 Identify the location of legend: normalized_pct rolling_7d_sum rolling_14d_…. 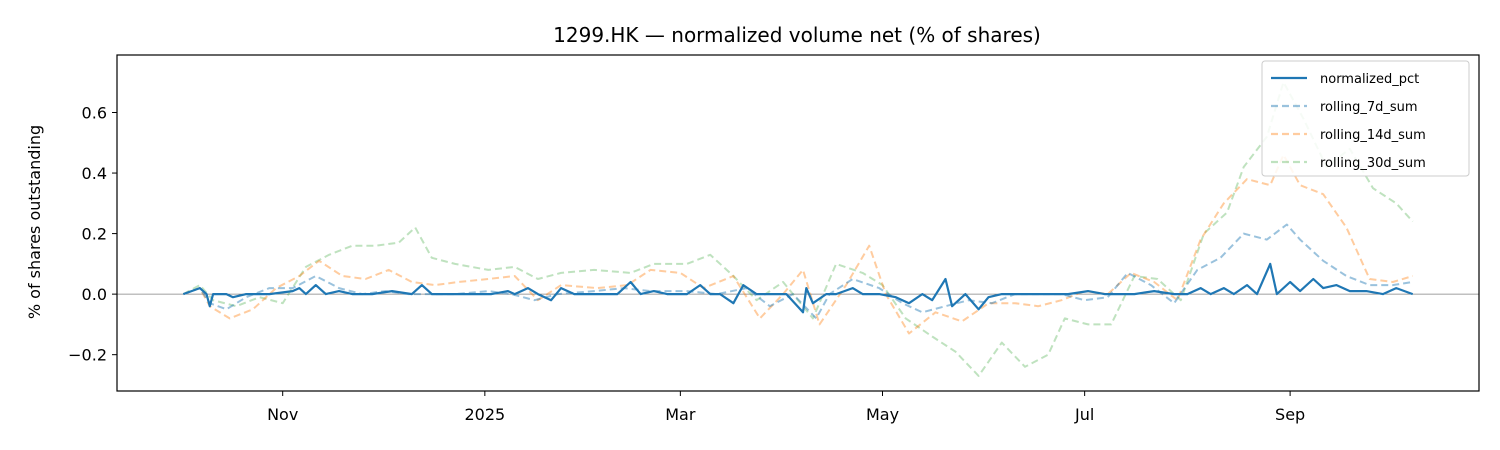
(1365, 118).